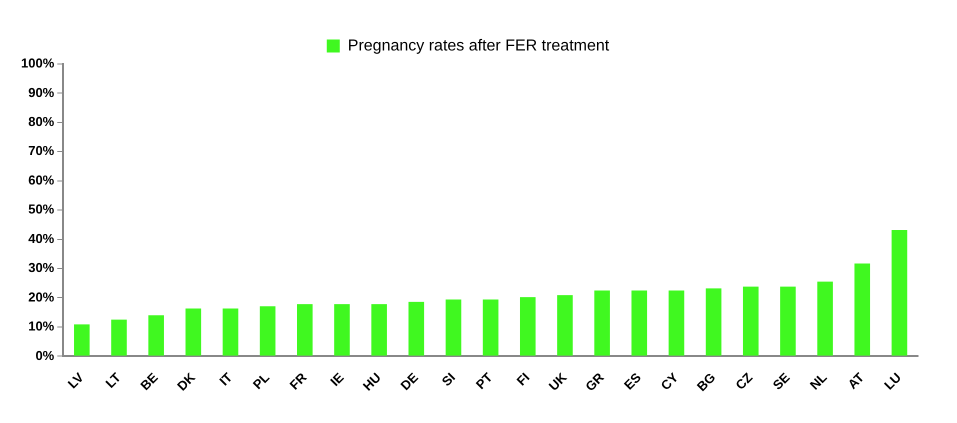  Describe the element at coordinates (818, 381) in the screenshot. I see `x-tick-label: NL` at that location.